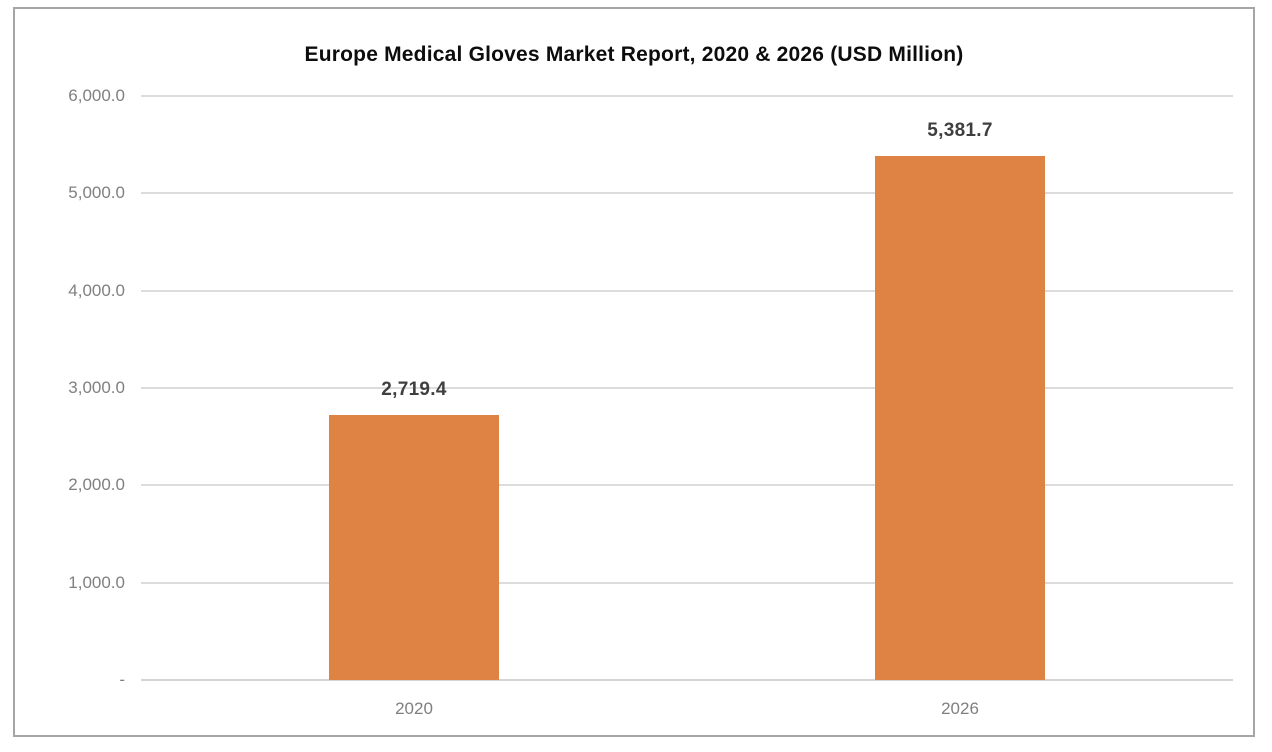 The height and width of the screenshot is (752, 1272). What do you see at coordinates (414, 708) in the screenshot?
I see `x-axis-category-label: 2020` at bounding box center [414, 708].